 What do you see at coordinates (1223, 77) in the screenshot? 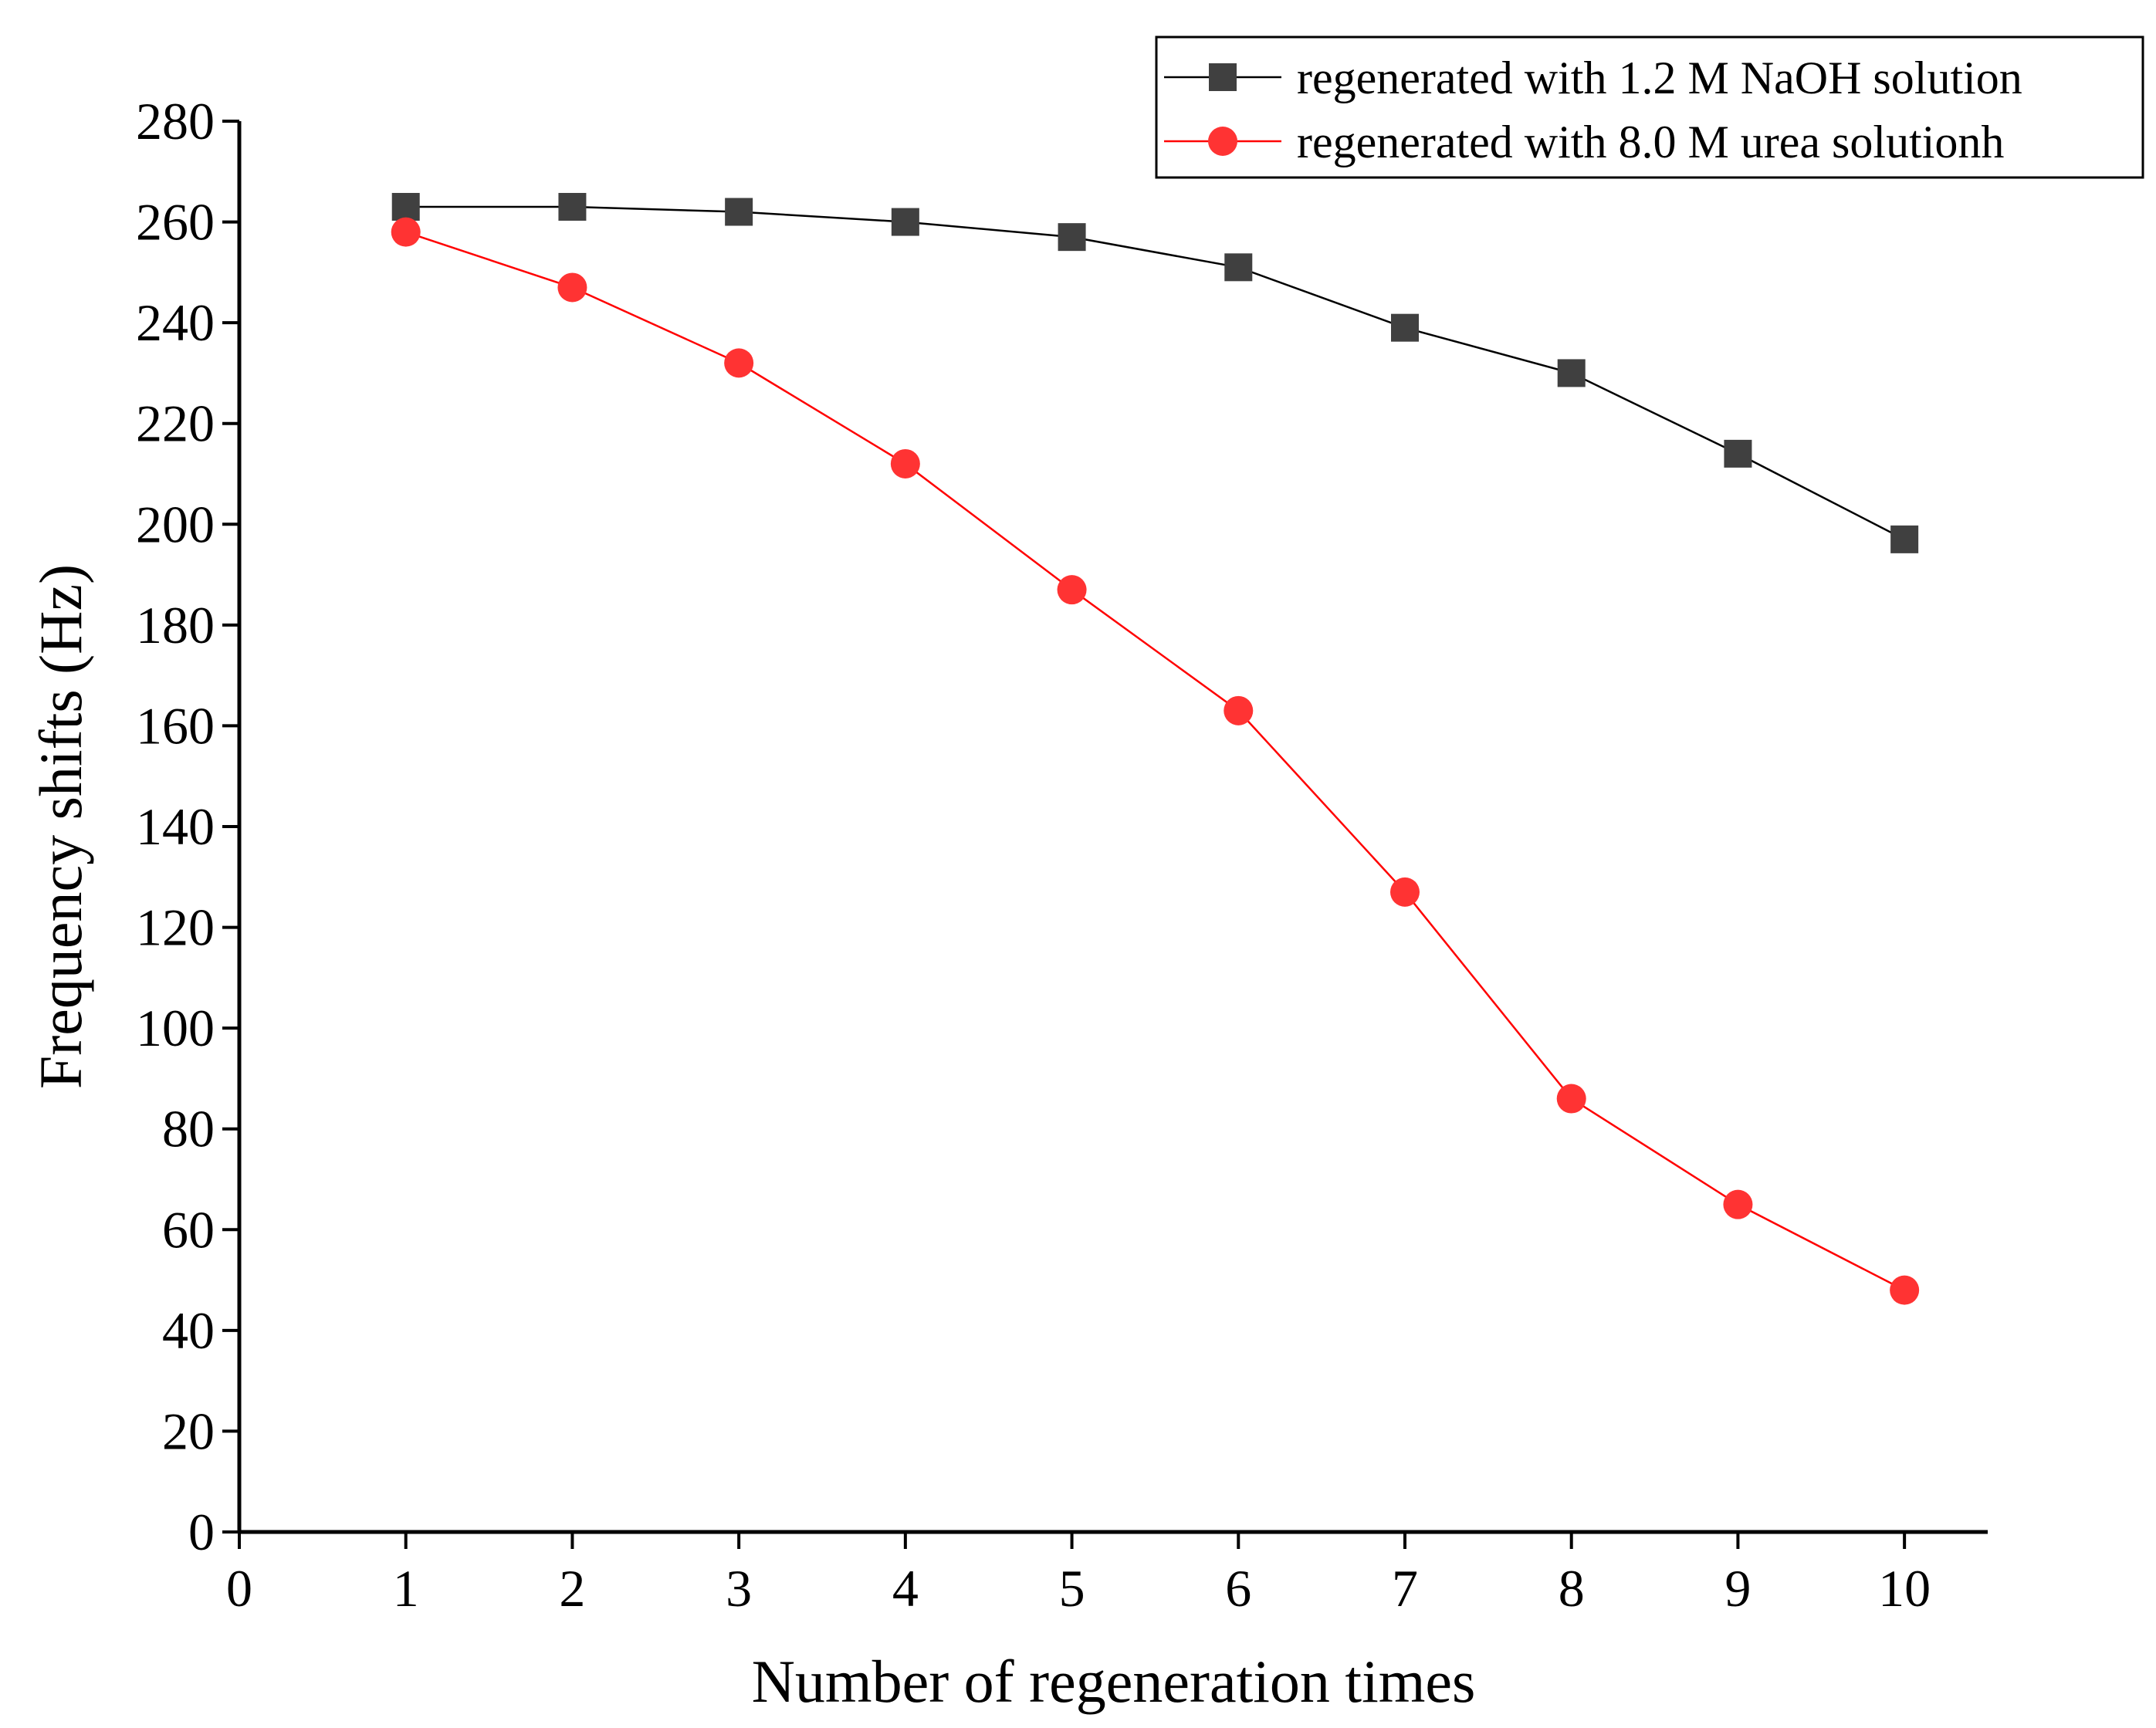
I see `legend-square-marker` at bounding box center [1223, 77].